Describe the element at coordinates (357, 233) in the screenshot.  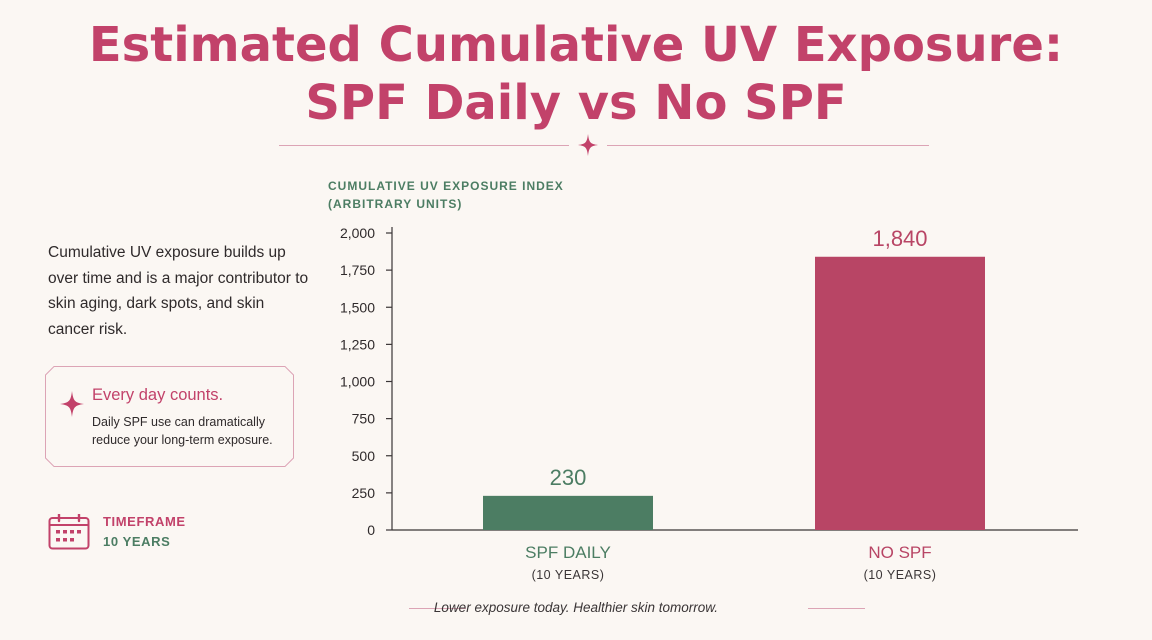
I see `y-tick-label: 2,000` at that location.